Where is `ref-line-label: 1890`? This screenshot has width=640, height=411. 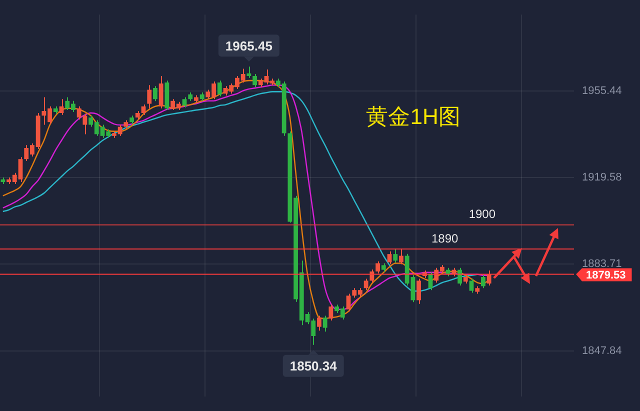
ref-line-label: 1890 is located at coordinates (445, 238).